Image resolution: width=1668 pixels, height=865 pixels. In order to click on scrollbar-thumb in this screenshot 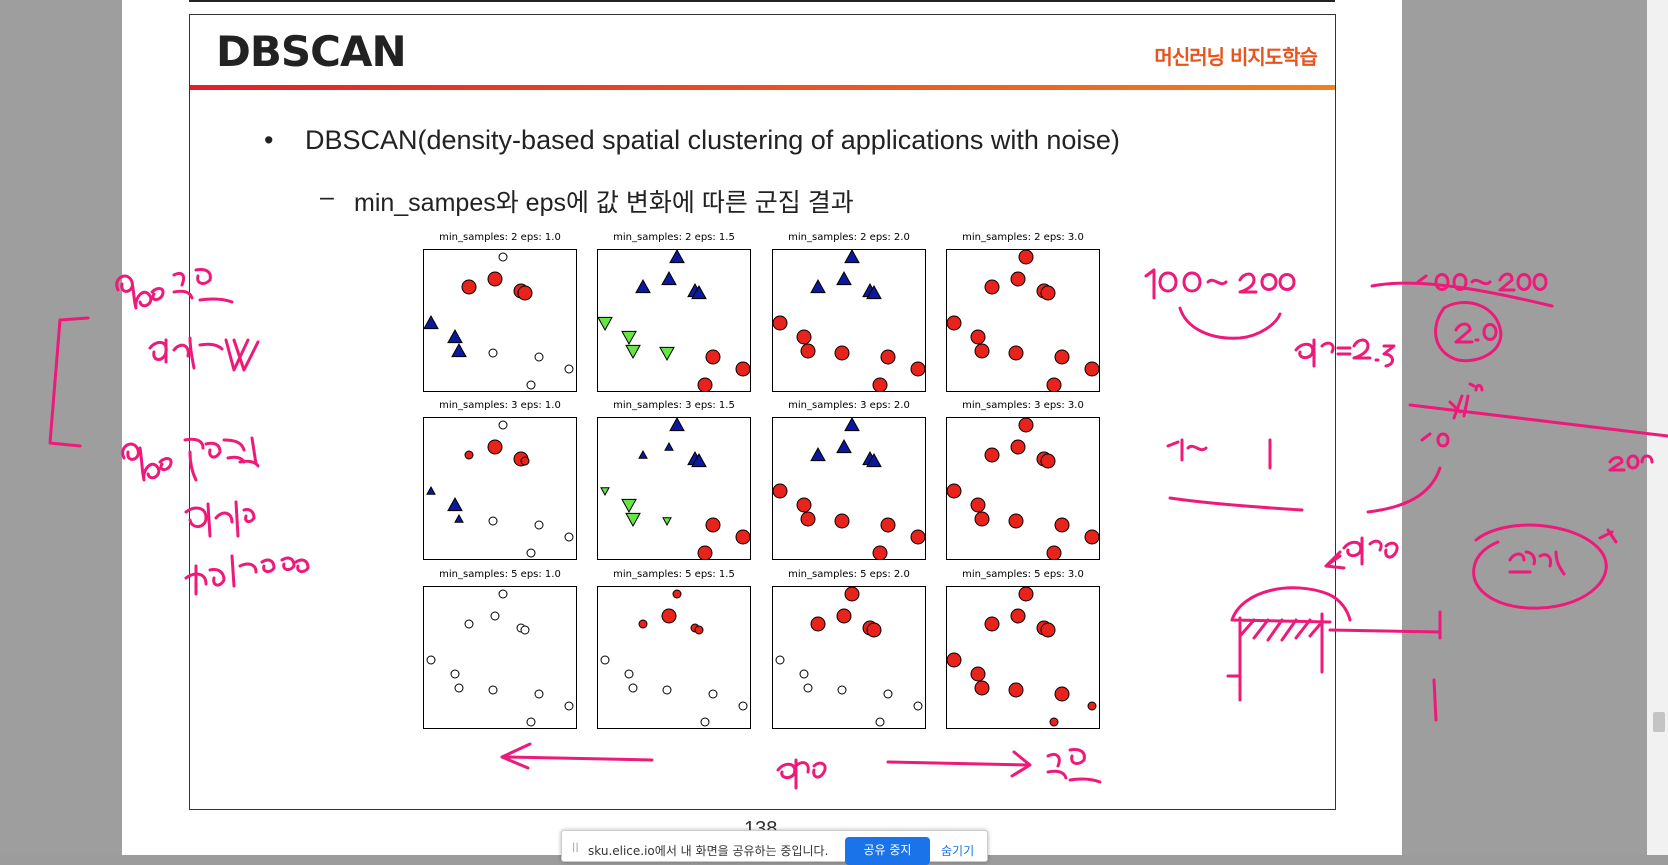, I will do `click(1659, 722)`.